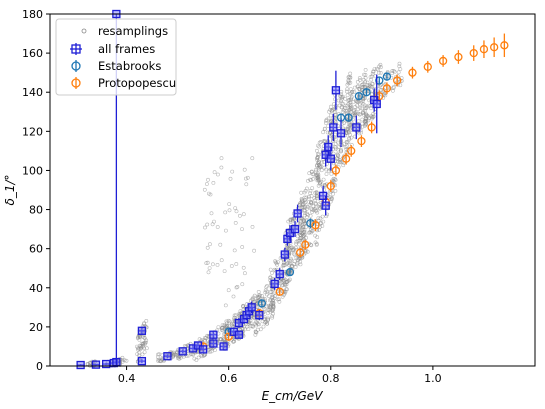  Describe the element at coordinates (133, 31) in the screenshot. I see `legend-label-resamplings: resamplings` at that location.